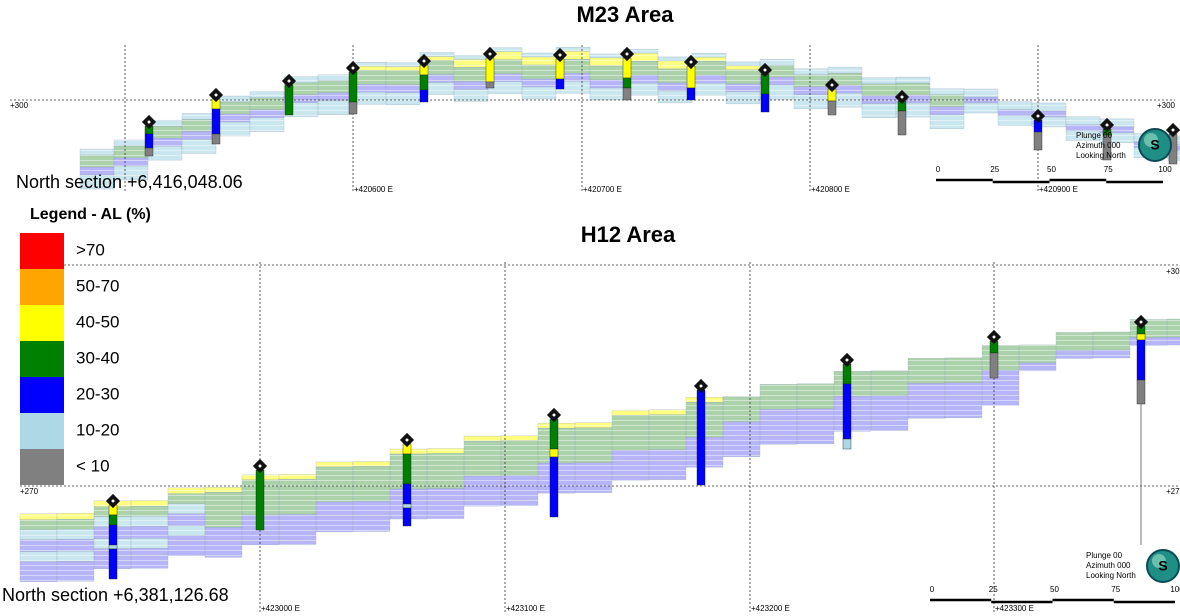 The height and width of the screenshot is (616, 1180). What do you see at coordinates (90, 214) in the screenshot?
I see `legend-title: Legend - AL (%)` at bounding box center [90, 214].